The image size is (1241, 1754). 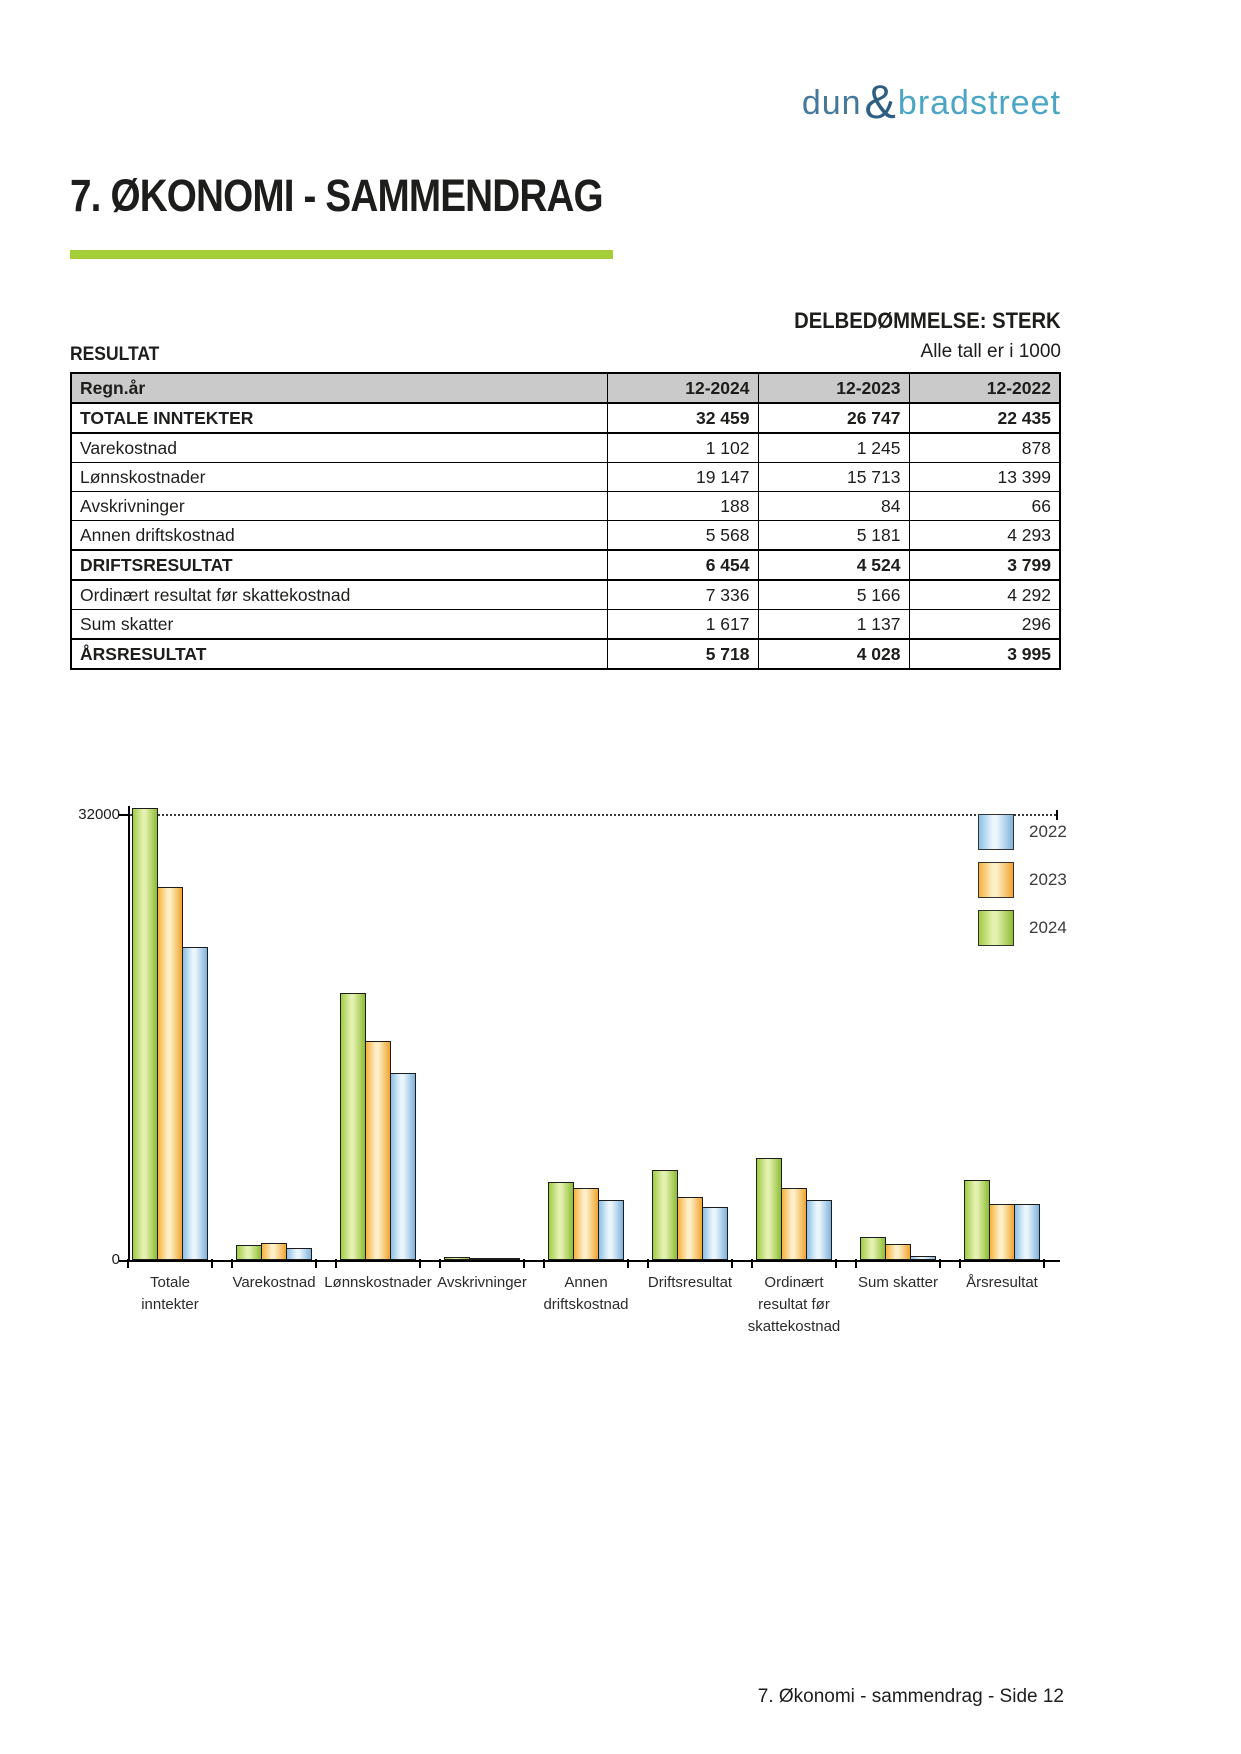 What do you see at coordinates (996, 880) in the screenshot?
I see `legend-swatch-2023` at bounding box center [996, 880].